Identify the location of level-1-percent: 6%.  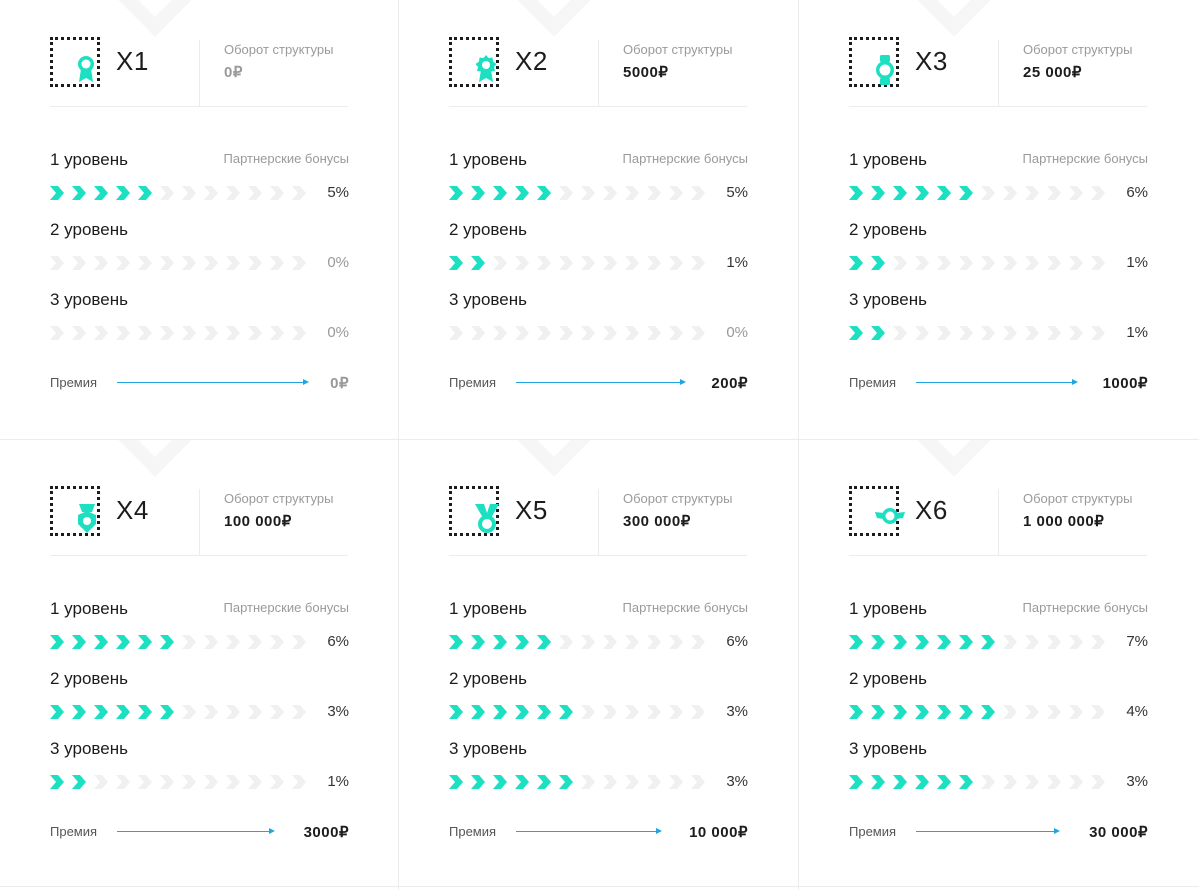
(737, 641).